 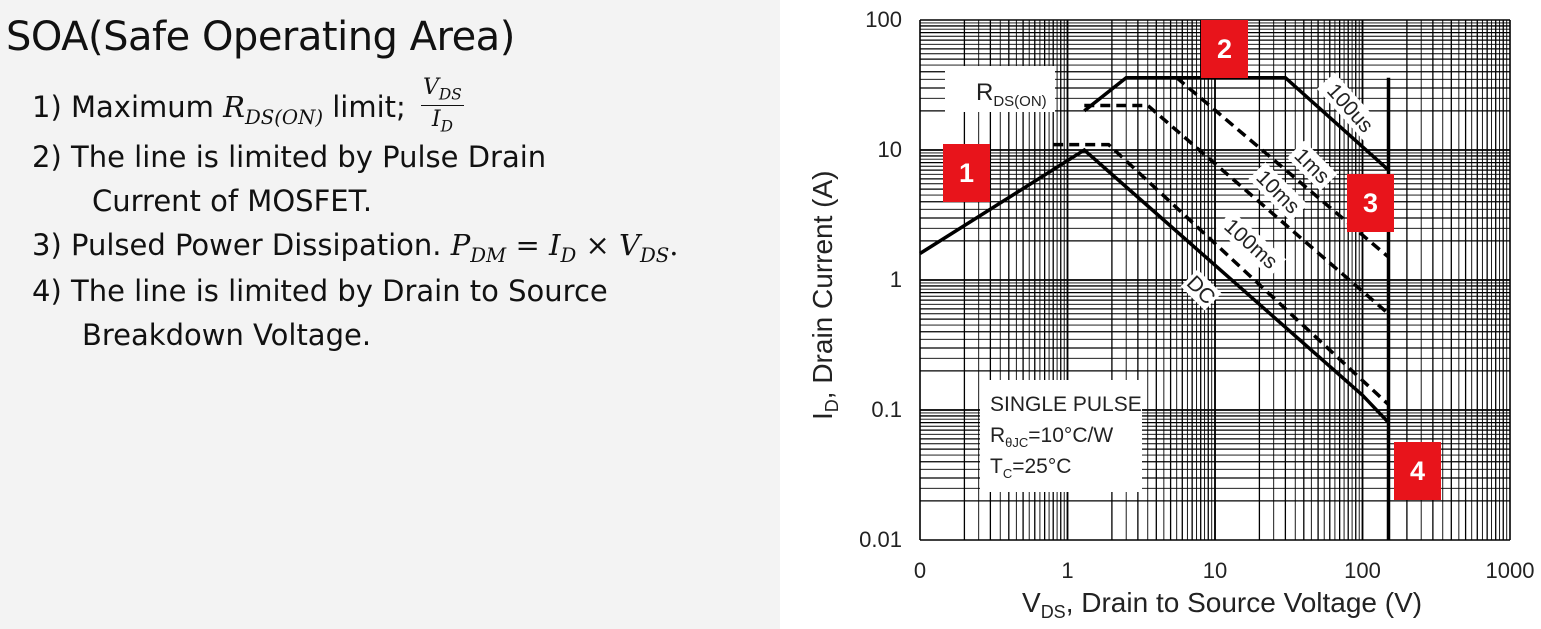 I want to click on item-text: The line is limited by Drain to Source, so click(x=339, y=291).